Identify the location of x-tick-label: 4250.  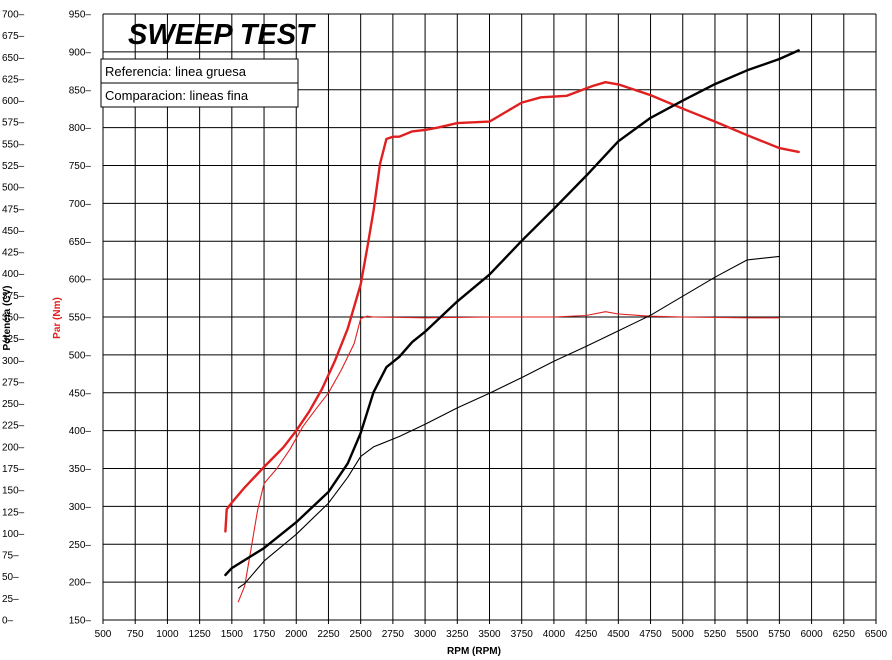
(586, 634).